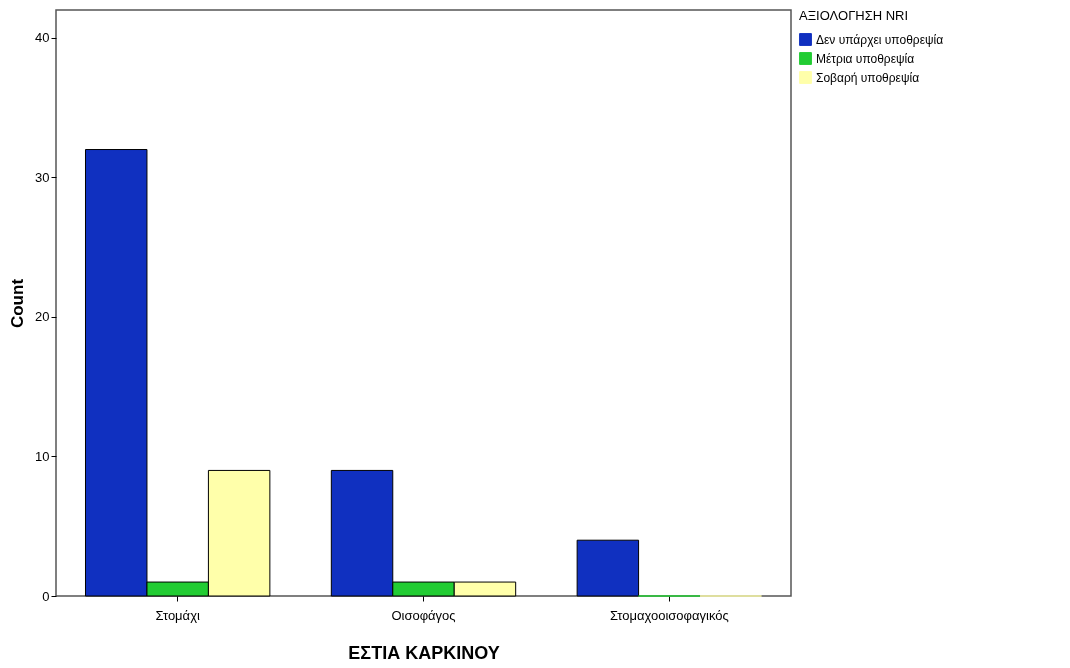  Describe the element at coordinates (868, 77) in the screenshot. I see `legend-label: Σοβαρή υποθρεψία` at that location.